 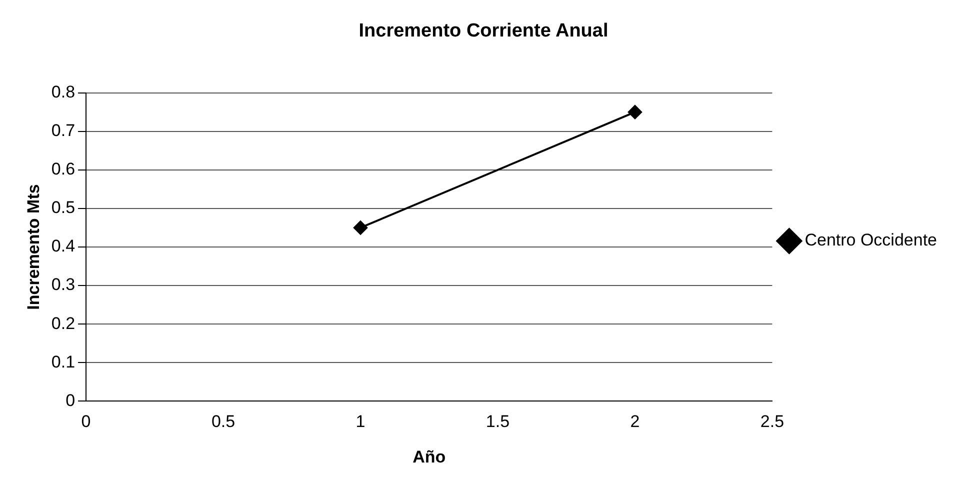 I want to click on y-tick-label: 0, so click(x=71, y=400).